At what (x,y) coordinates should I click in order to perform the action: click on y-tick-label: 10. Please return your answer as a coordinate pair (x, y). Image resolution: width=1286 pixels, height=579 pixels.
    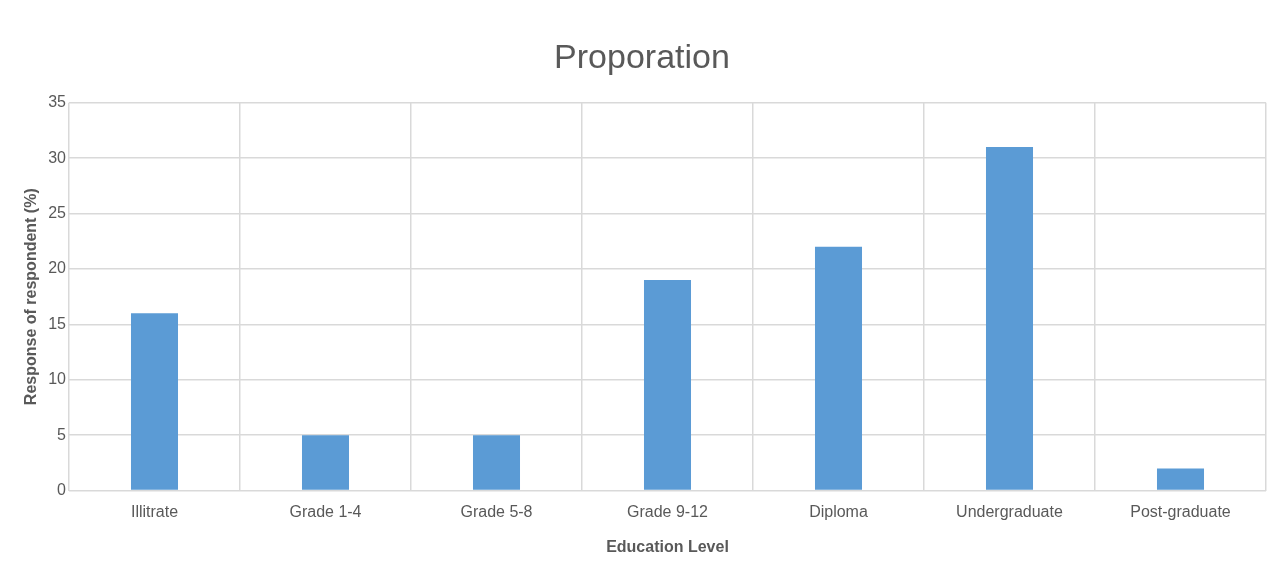
    Looking at the image, I should click on (57, 379).